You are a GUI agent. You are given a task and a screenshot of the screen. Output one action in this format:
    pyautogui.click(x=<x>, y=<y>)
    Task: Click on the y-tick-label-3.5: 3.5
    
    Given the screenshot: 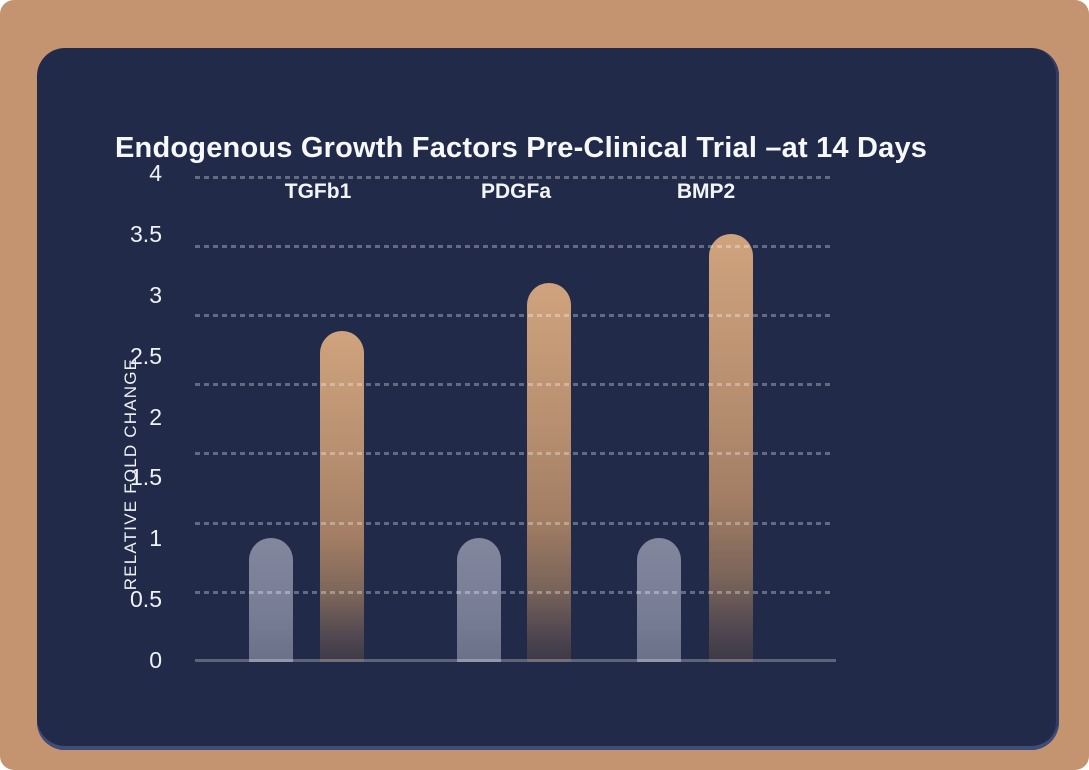 What is the action you would take?
    pyautogui.click(x=146, y=233)
    